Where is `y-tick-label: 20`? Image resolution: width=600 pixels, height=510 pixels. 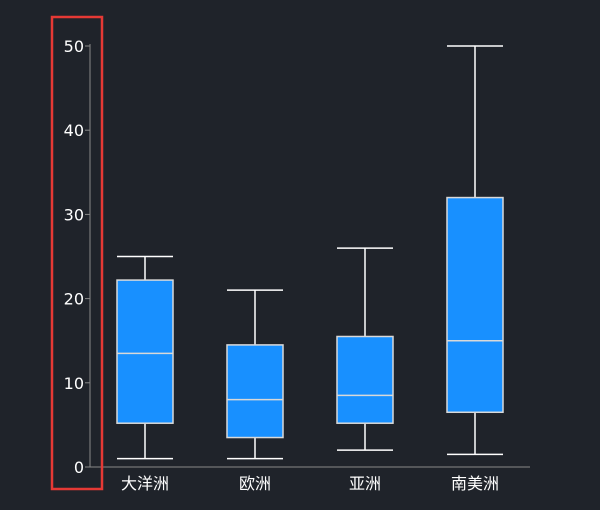 y-tick-label: 20 is located at coordinates (74, 299).